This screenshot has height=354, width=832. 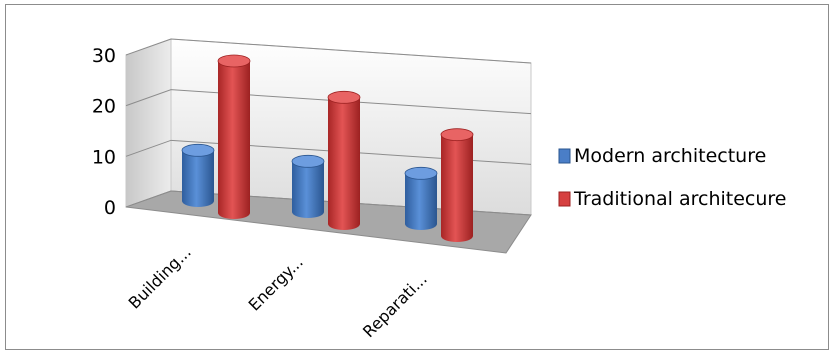 I want to click on legend-item: Modern architecture, so click(x=662, y=156).